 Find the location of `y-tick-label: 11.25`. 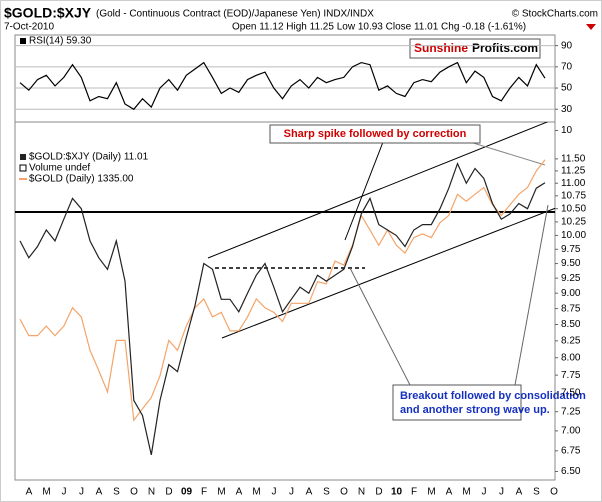

y-tick-label: 11.25 is located at coordinates (573, 171).